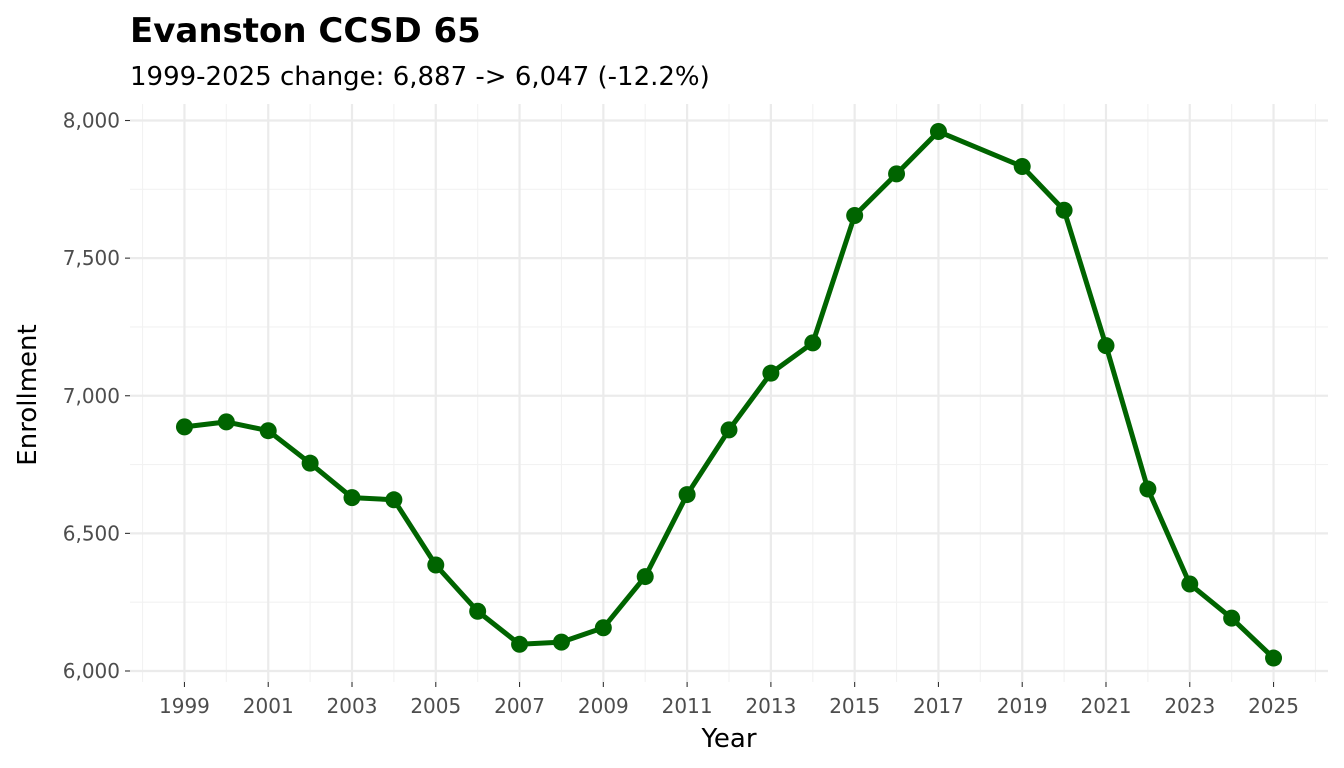 Image resolution: width=1344 pixels, height=768 pixels. What do you see at coordinates (1022, 706) in the screenshot?
I see `x-tick-label: 2019` at bounding box center [1022, 706].